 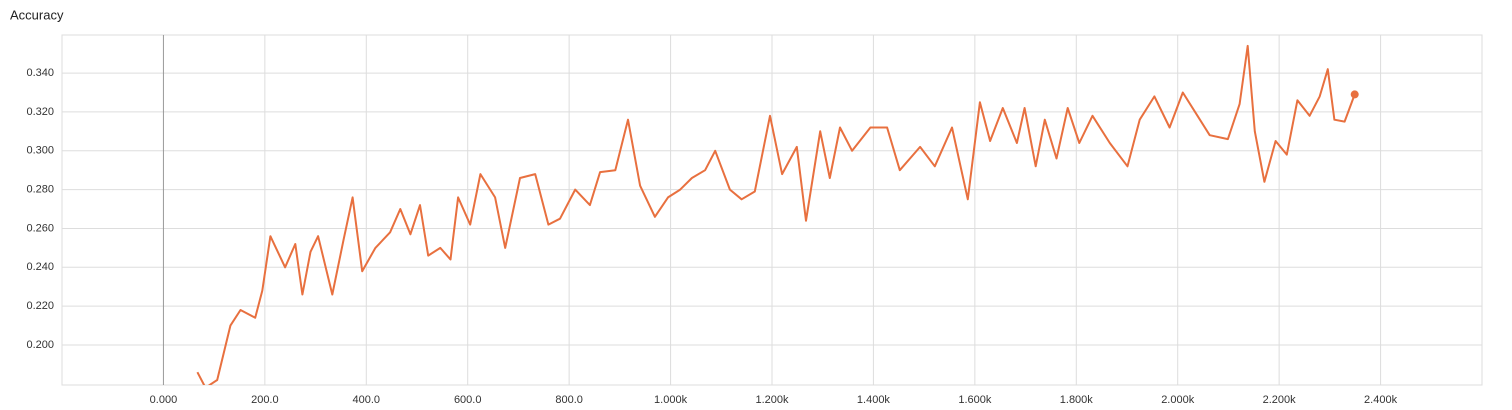 What do you see at coordinates (40, 190) in the screenshot?
I see `y-tick-label: 0.280` at bounding box center [40, 190].